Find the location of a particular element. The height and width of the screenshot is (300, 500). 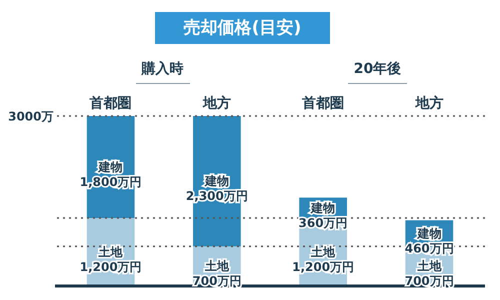

series-label: 土地 is located at coordinates (323, 252).